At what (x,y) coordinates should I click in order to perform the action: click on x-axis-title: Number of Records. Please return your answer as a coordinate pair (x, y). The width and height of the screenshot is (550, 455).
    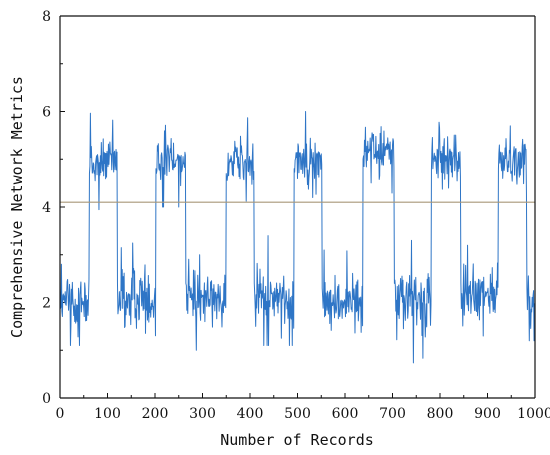
    Looking at the image, I should click on (297, 440).